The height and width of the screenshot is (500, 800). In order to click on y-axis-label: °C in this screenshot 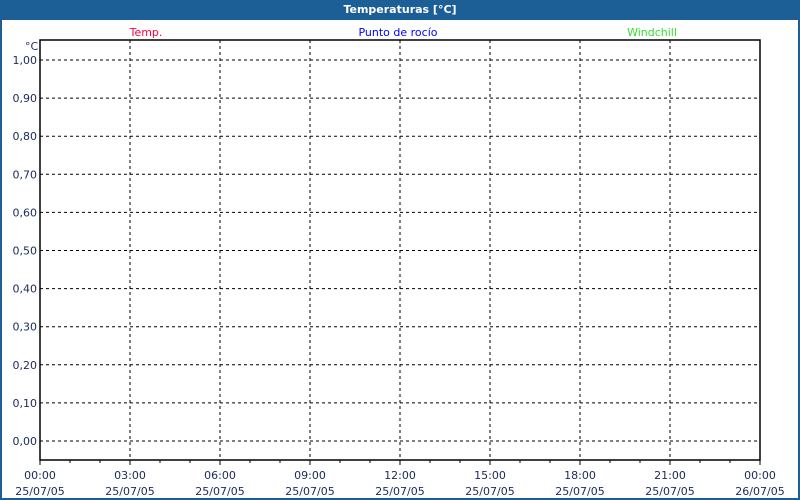, I will do `click(32, 46)`.